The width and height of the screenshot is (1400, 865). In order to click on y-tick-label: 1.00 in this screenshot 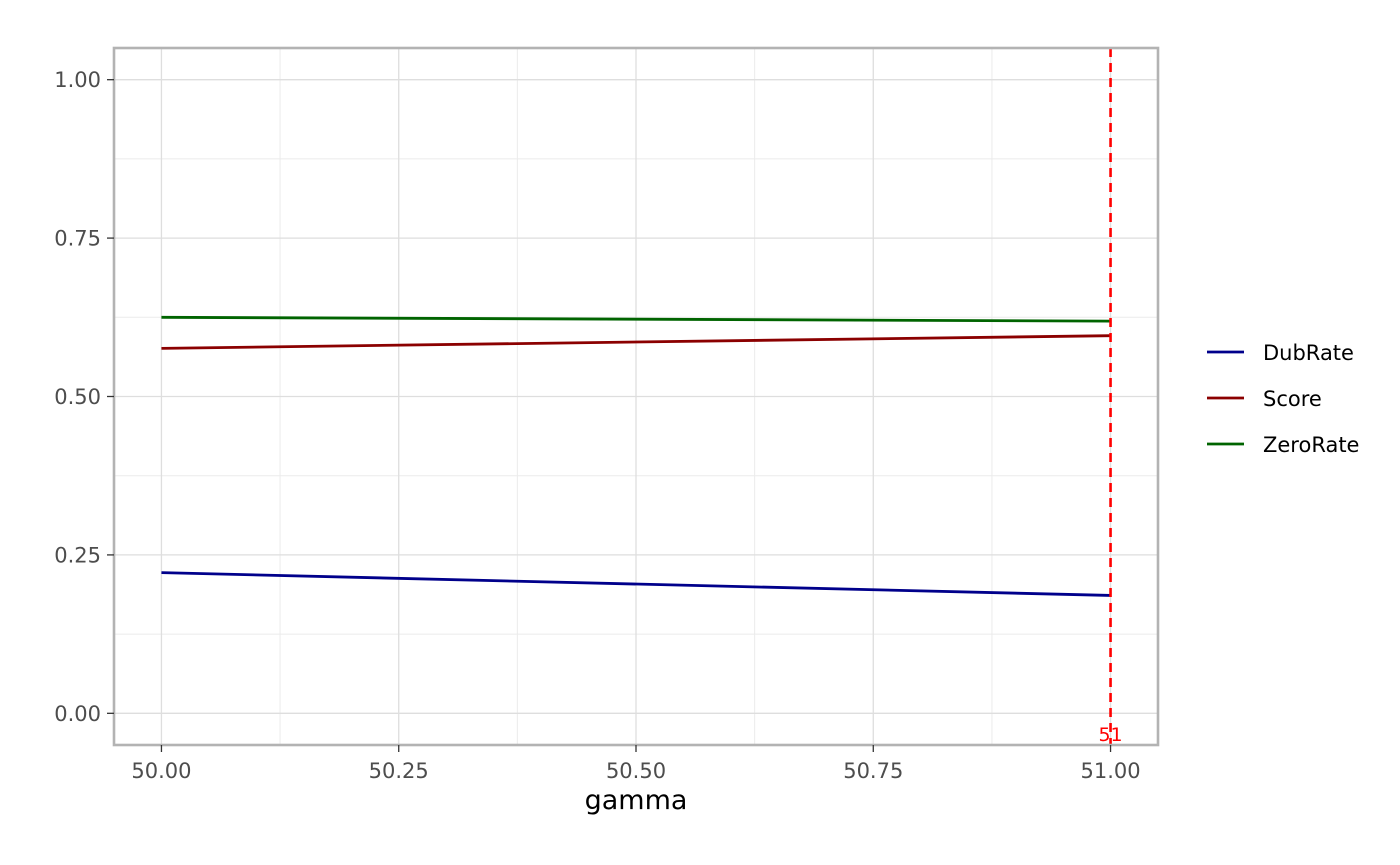, I will do `click(77, 80)`.